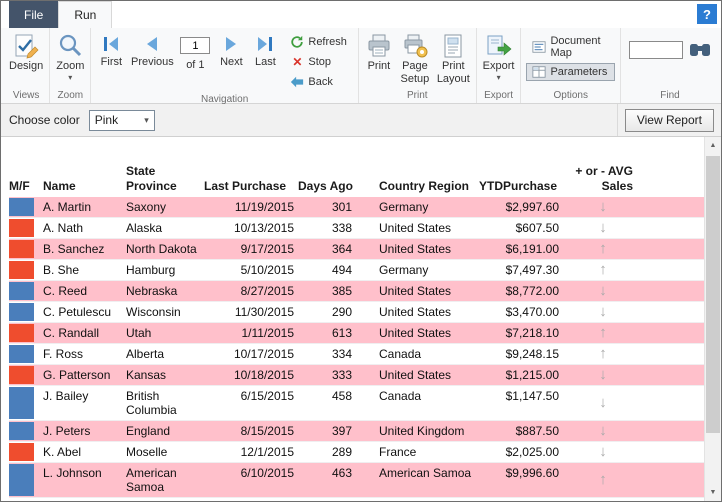  What do you see at coordinates (265, 50) in the screenshot?
I see `last-page-button: Last` at bounding box center [265, 50].